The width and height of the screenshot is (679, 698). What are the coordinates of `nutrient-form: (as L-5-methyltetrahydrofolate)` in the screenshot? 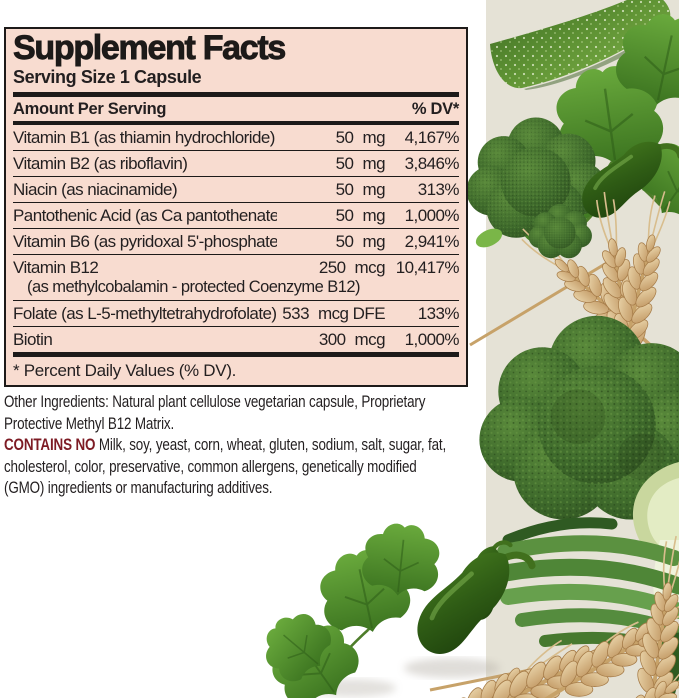 It's located at (169, 314).